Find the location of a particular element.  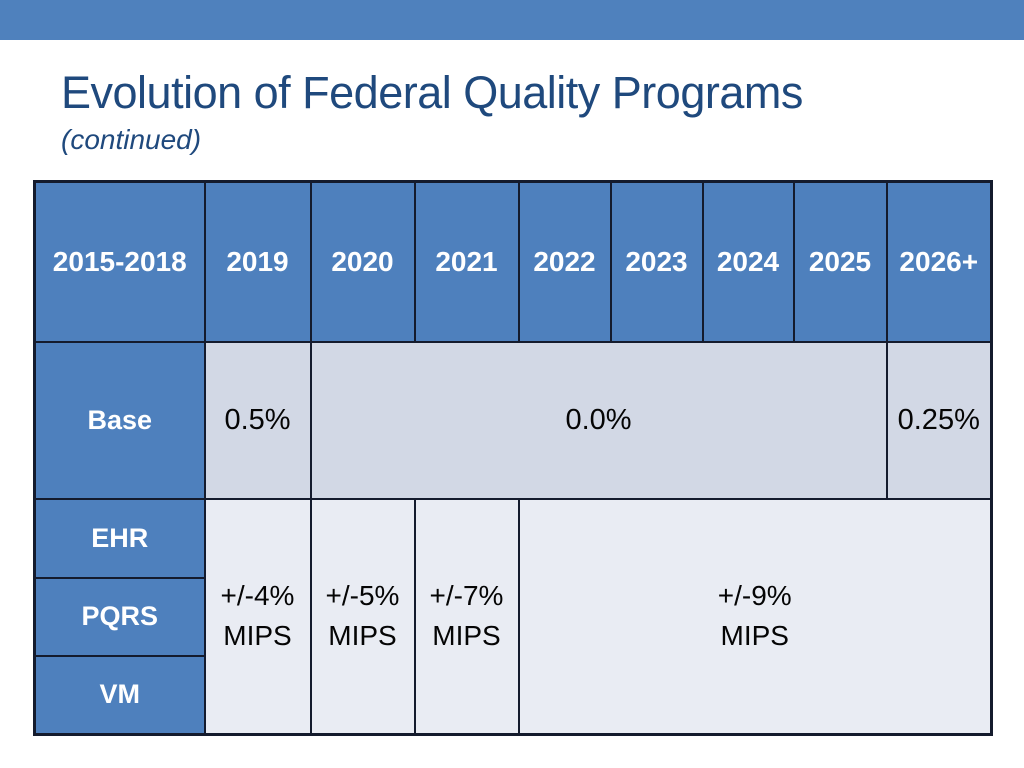

base-value-2019: 0.5% is located at coordinates (257, 420).